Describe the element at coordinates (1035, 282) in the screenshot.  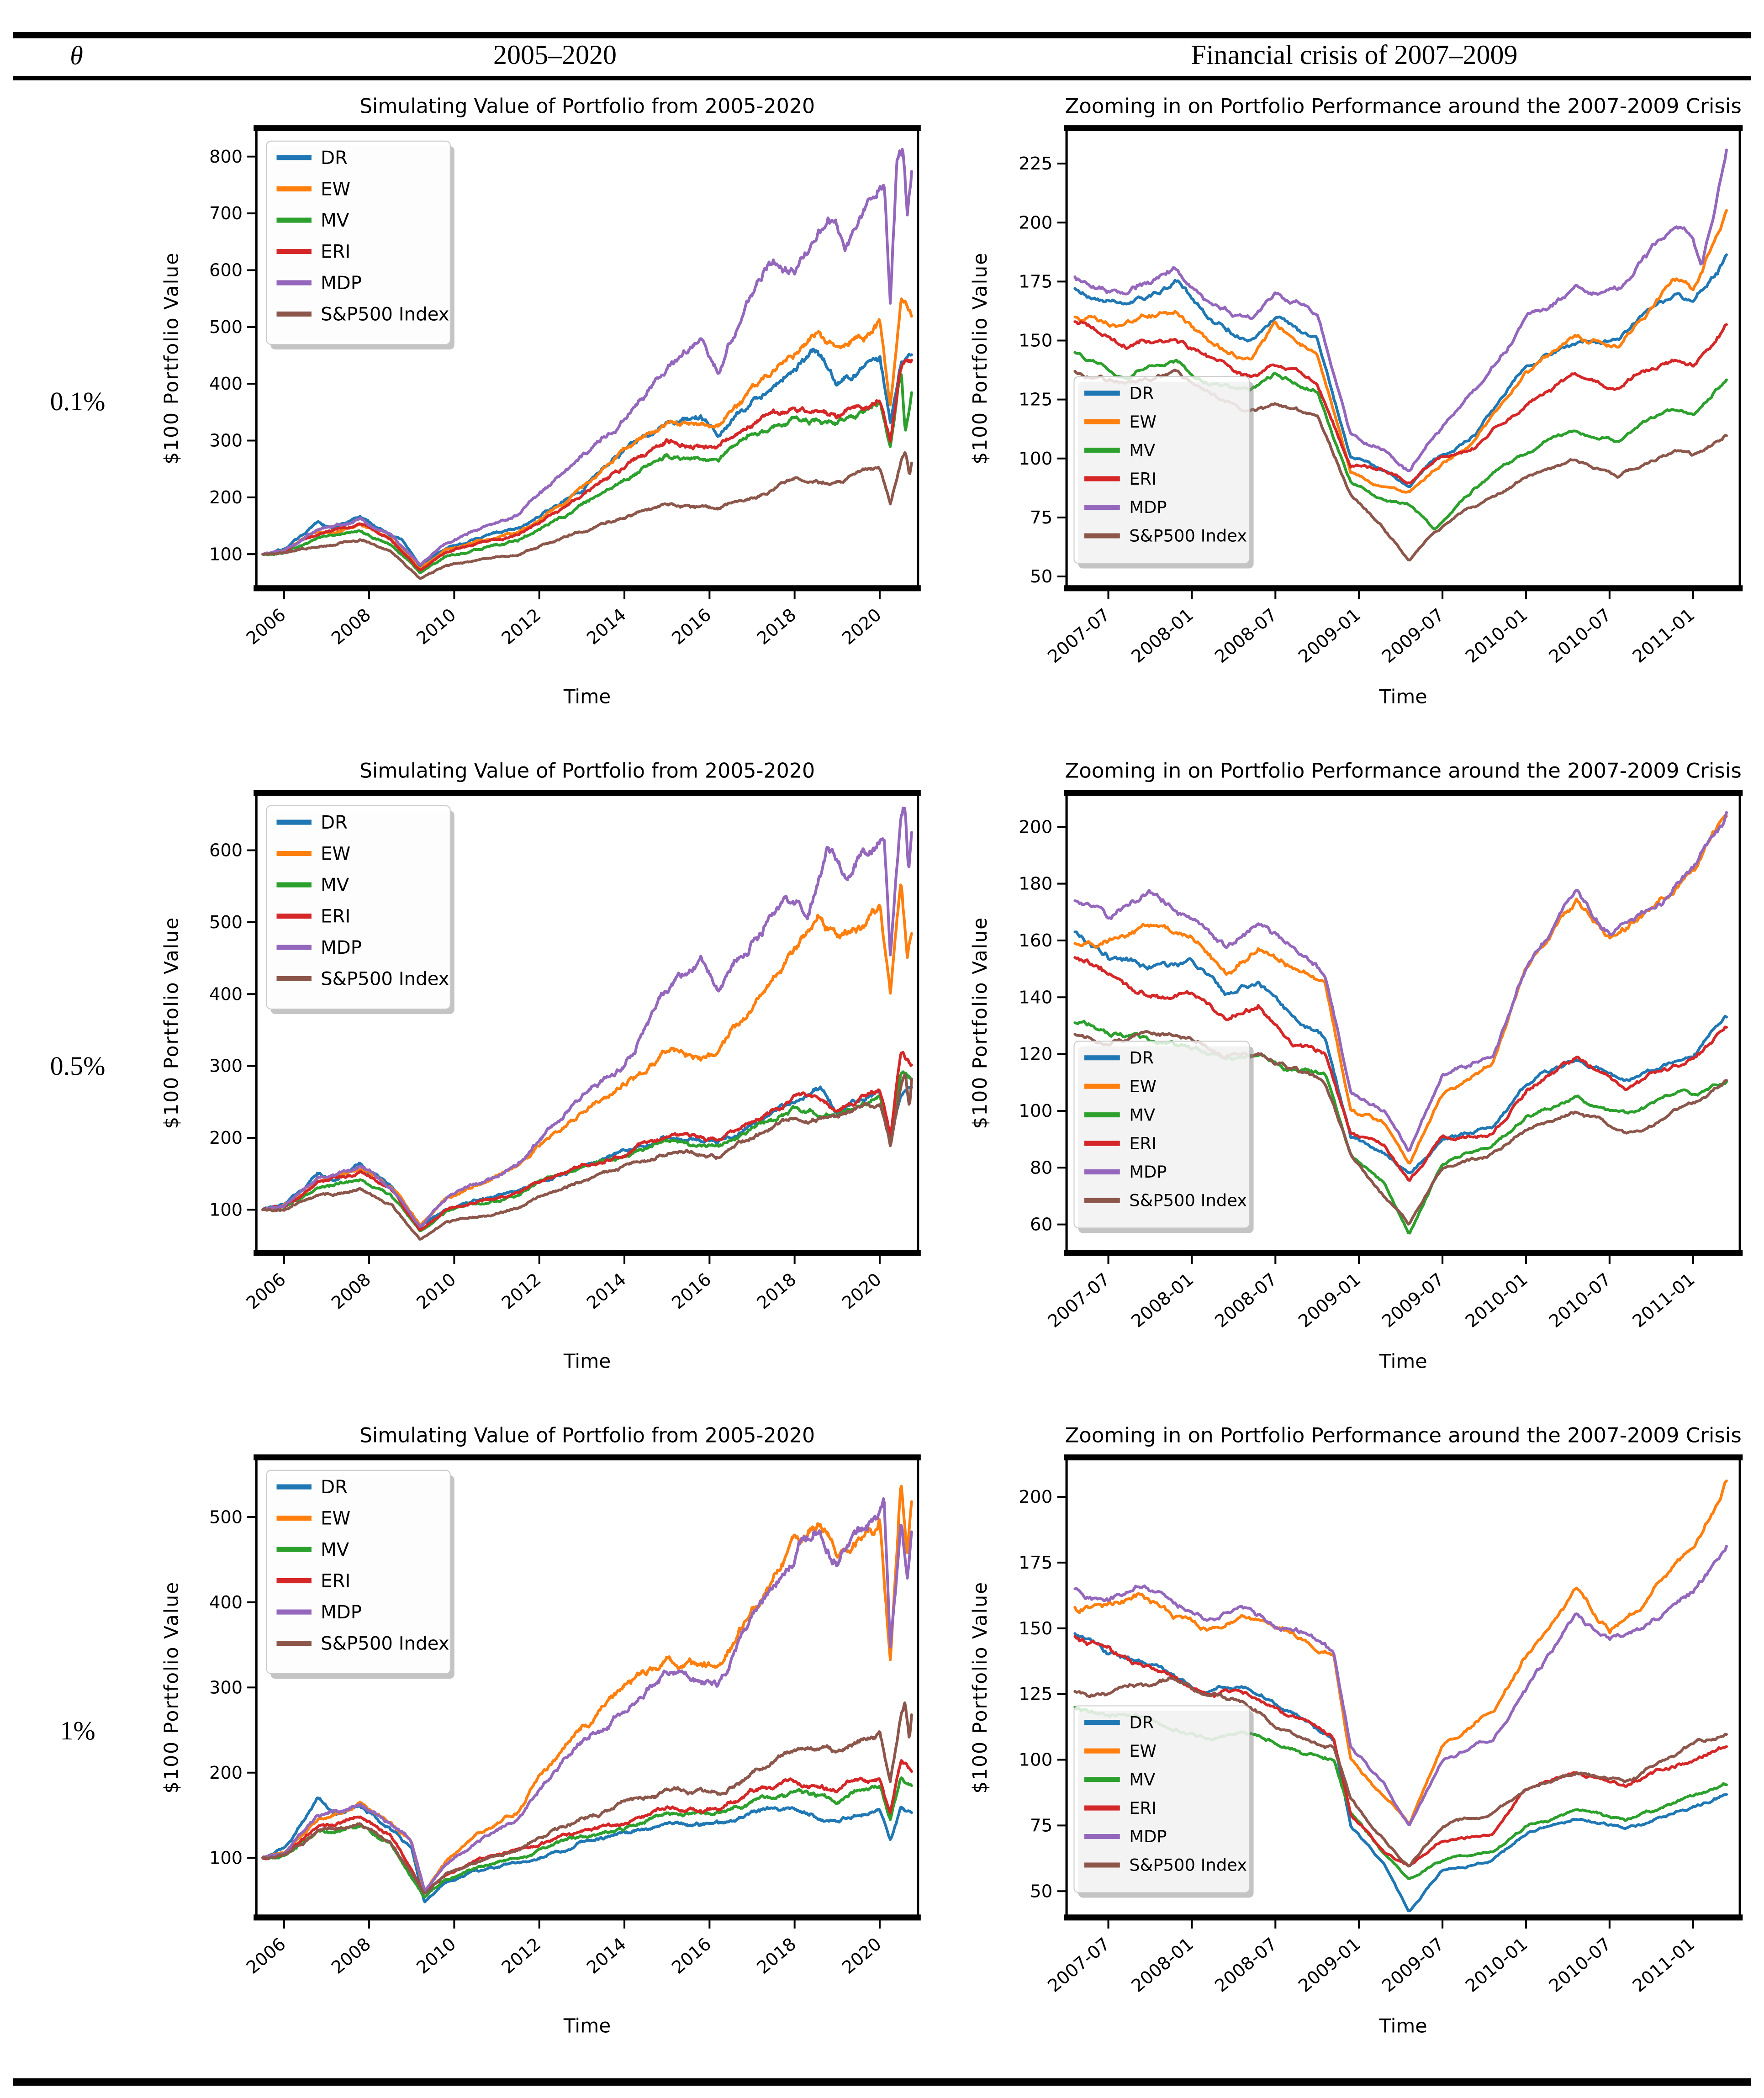
I see `svg-text: 175` at that location.